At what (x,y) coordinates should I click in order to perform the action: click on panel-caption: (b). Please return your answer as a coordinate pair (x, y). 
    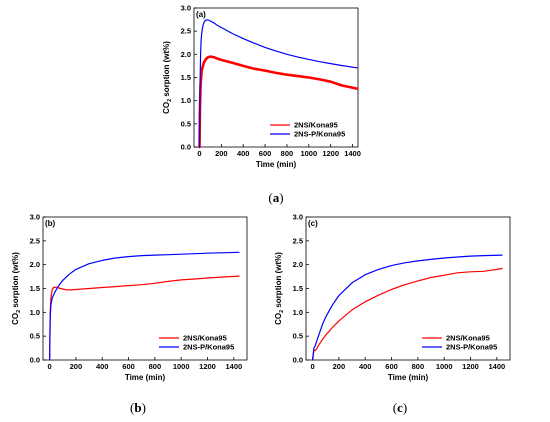
    Looking at the image, I should click on (138, 407).